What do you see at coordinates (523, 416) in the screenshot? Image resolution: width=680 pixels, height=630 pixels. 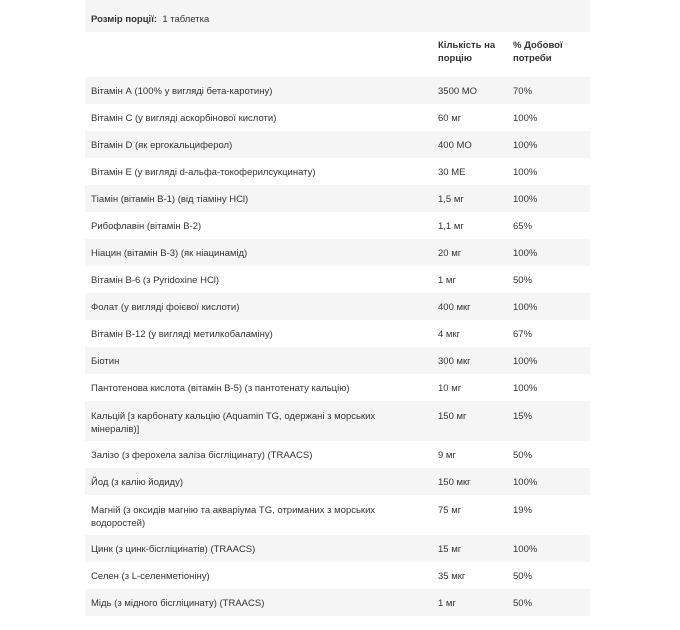 I see `daily-value-percent: 15%` at bounding box center [523, 416].